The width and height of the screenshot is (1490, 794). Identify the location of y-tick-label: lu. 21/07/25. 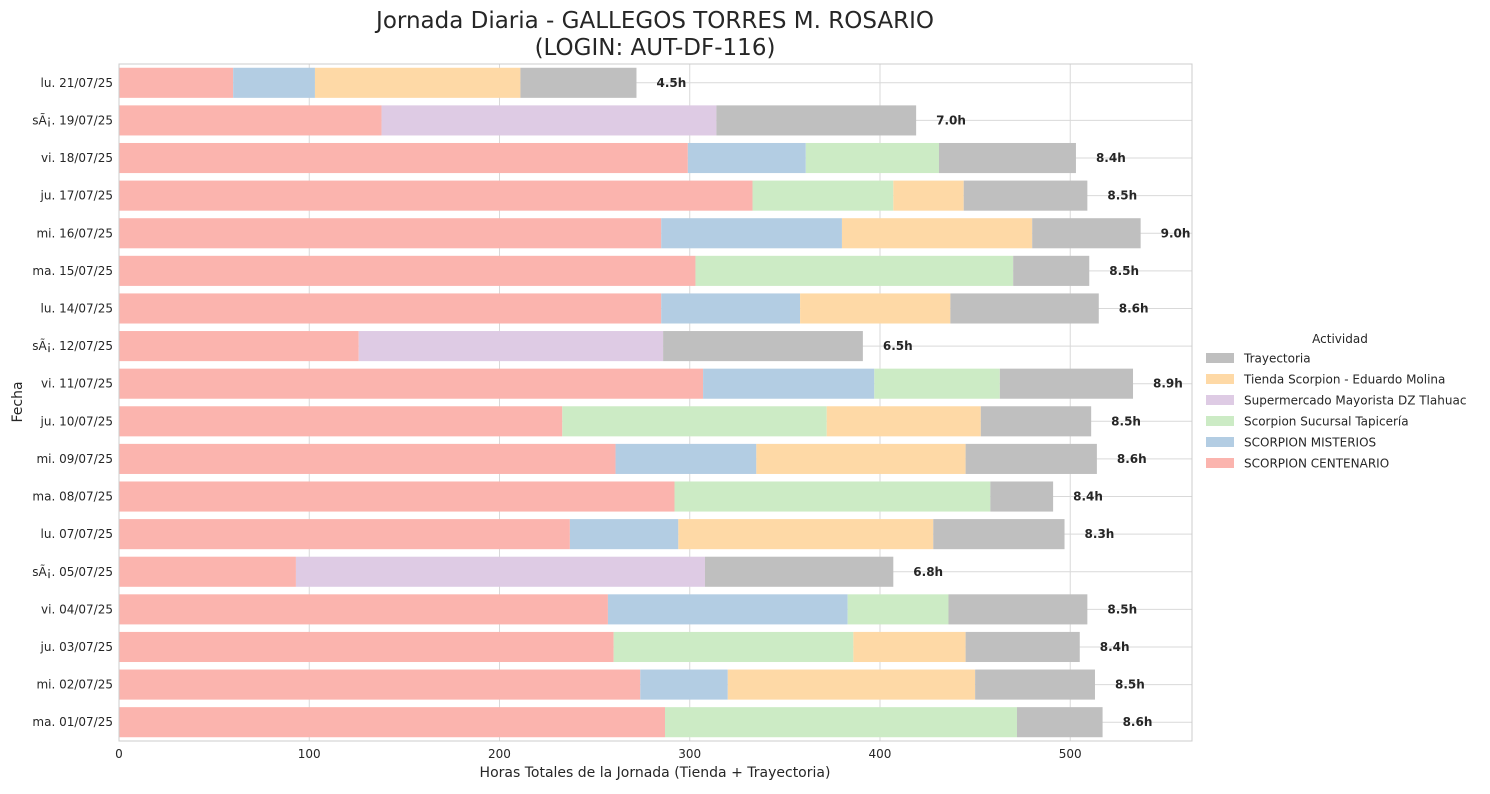
(77, 83).